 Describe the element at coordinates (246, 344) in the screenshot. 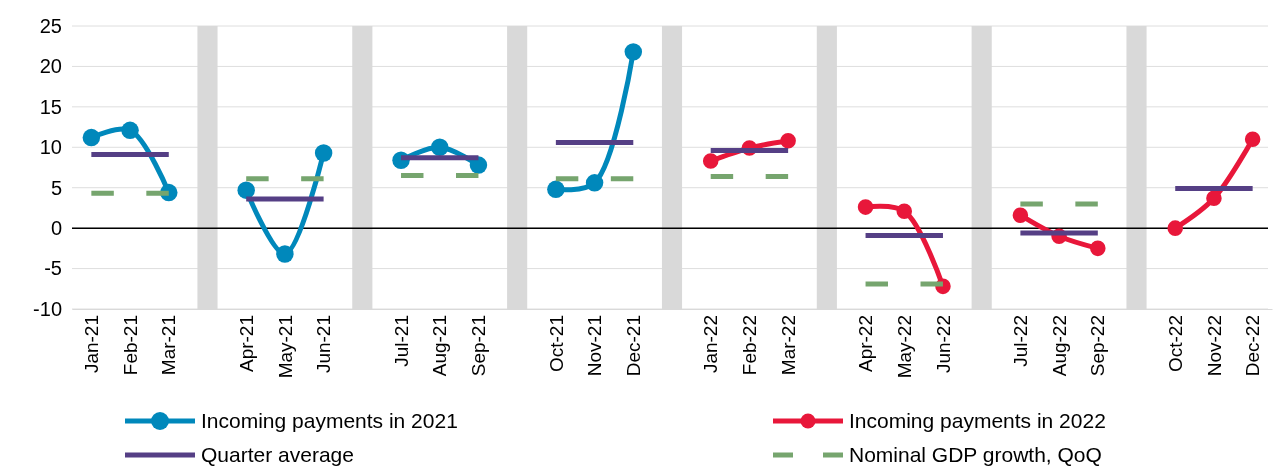

I see `x-tick-label: Apr-21` at that location.